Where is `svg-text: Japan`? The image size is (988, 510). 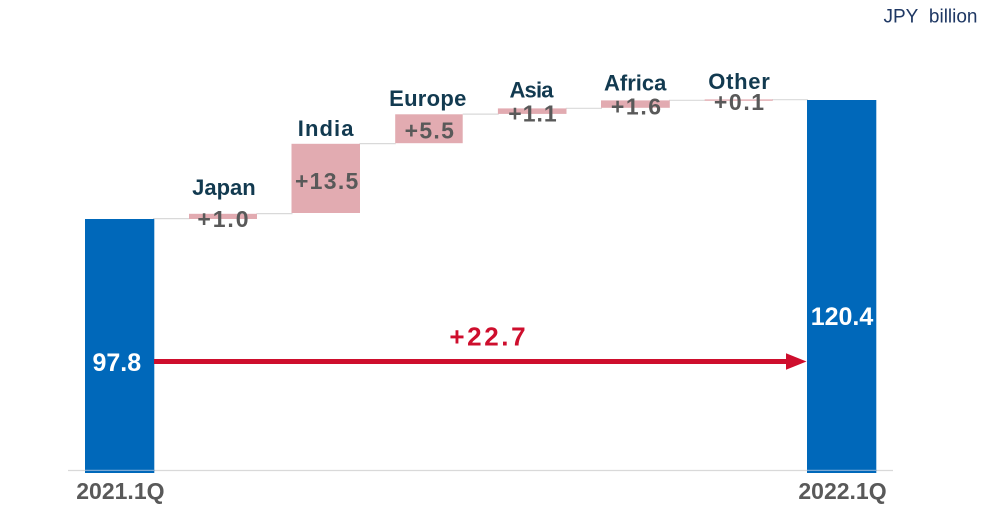 svg-text: Japan is located at coordinates (224, 187).